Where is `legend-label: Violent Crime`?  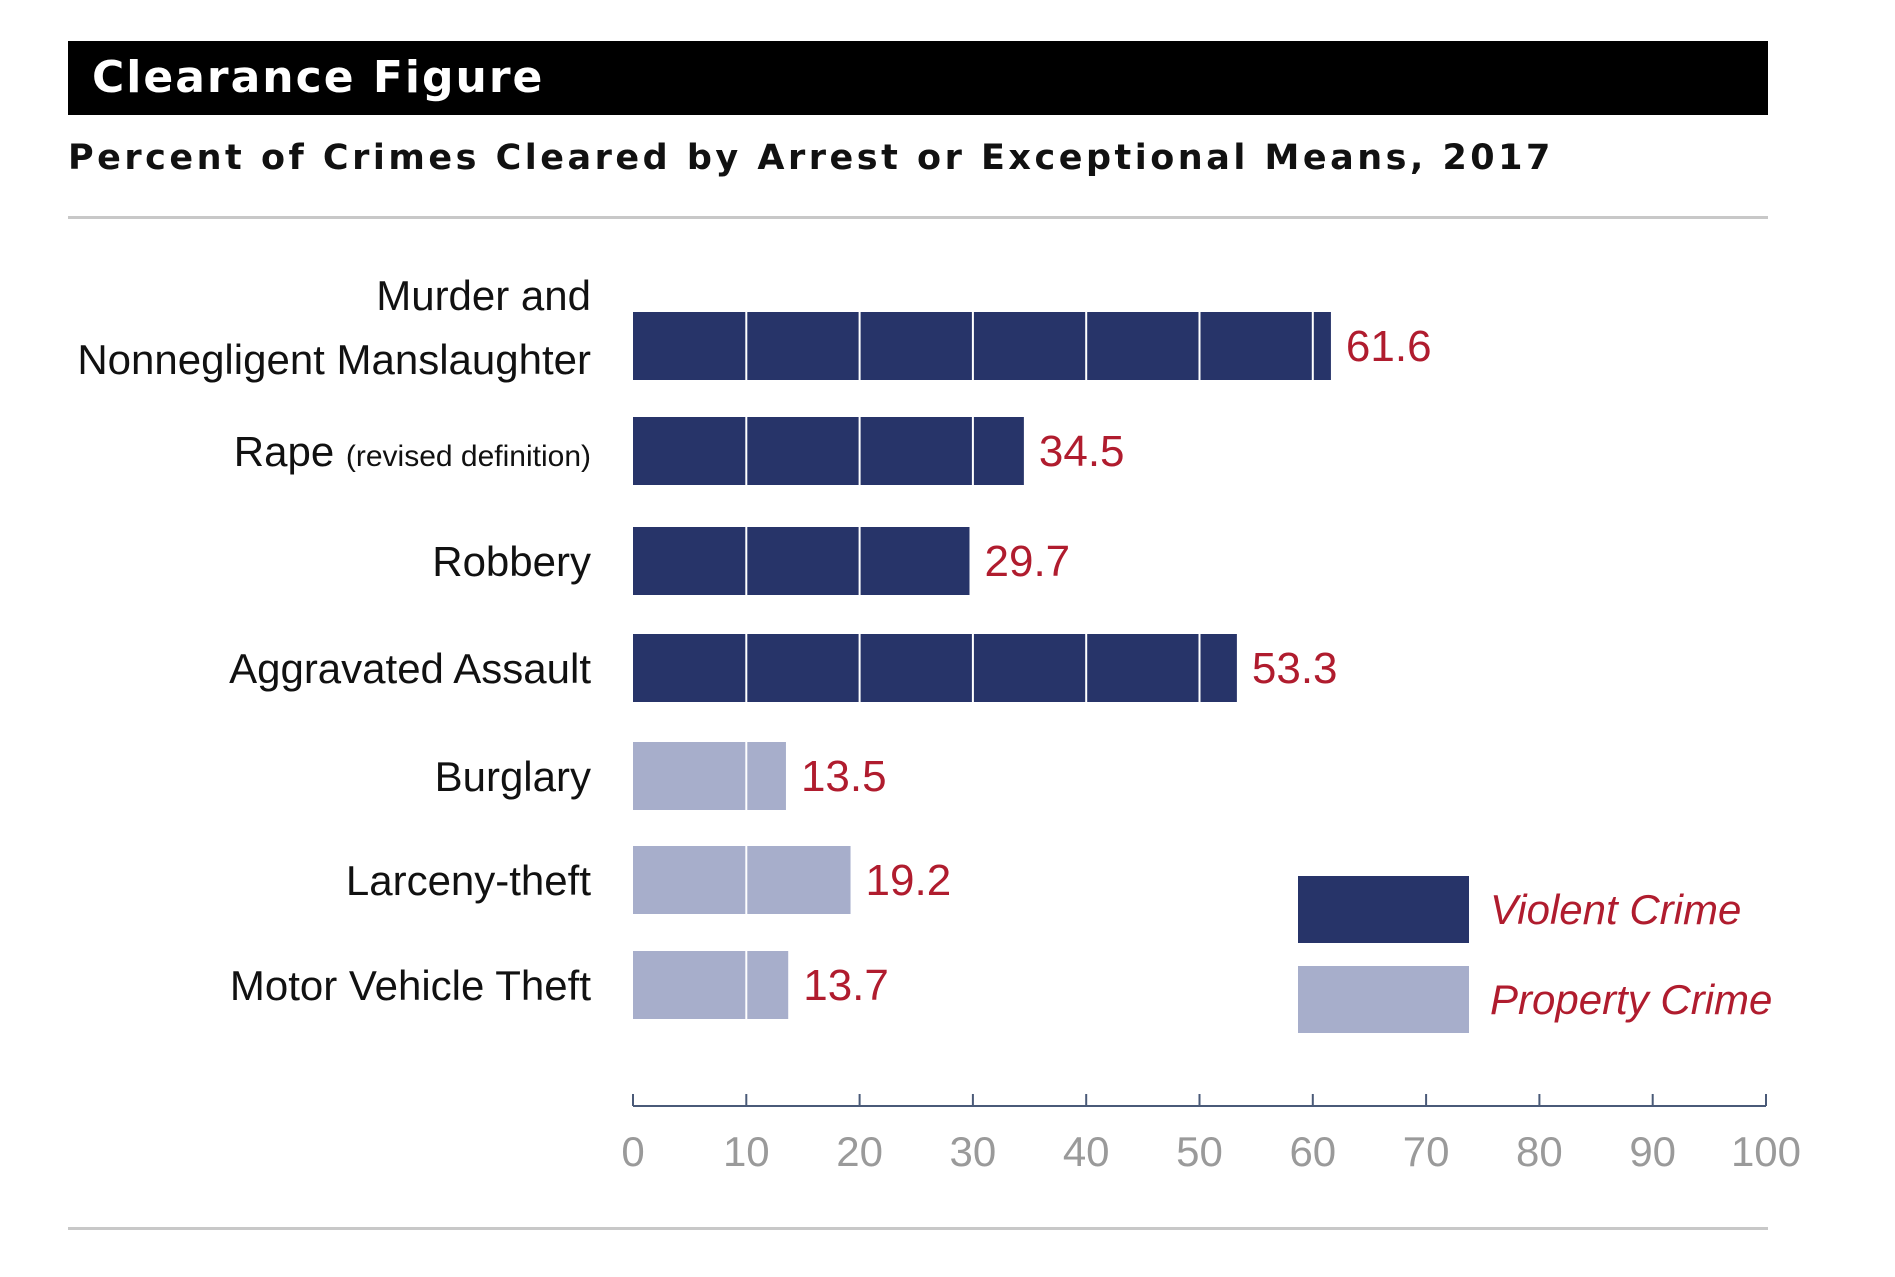 legend-label: Violent Crime is located at coordinates (1615, 909).